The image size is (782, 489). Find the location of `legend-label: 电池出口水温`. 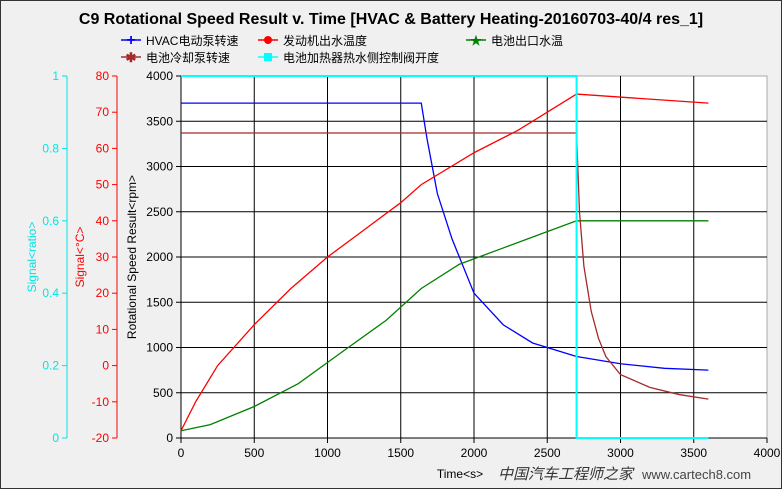

legend-label: 电池出口水温 is located at coordinates (527, 41).